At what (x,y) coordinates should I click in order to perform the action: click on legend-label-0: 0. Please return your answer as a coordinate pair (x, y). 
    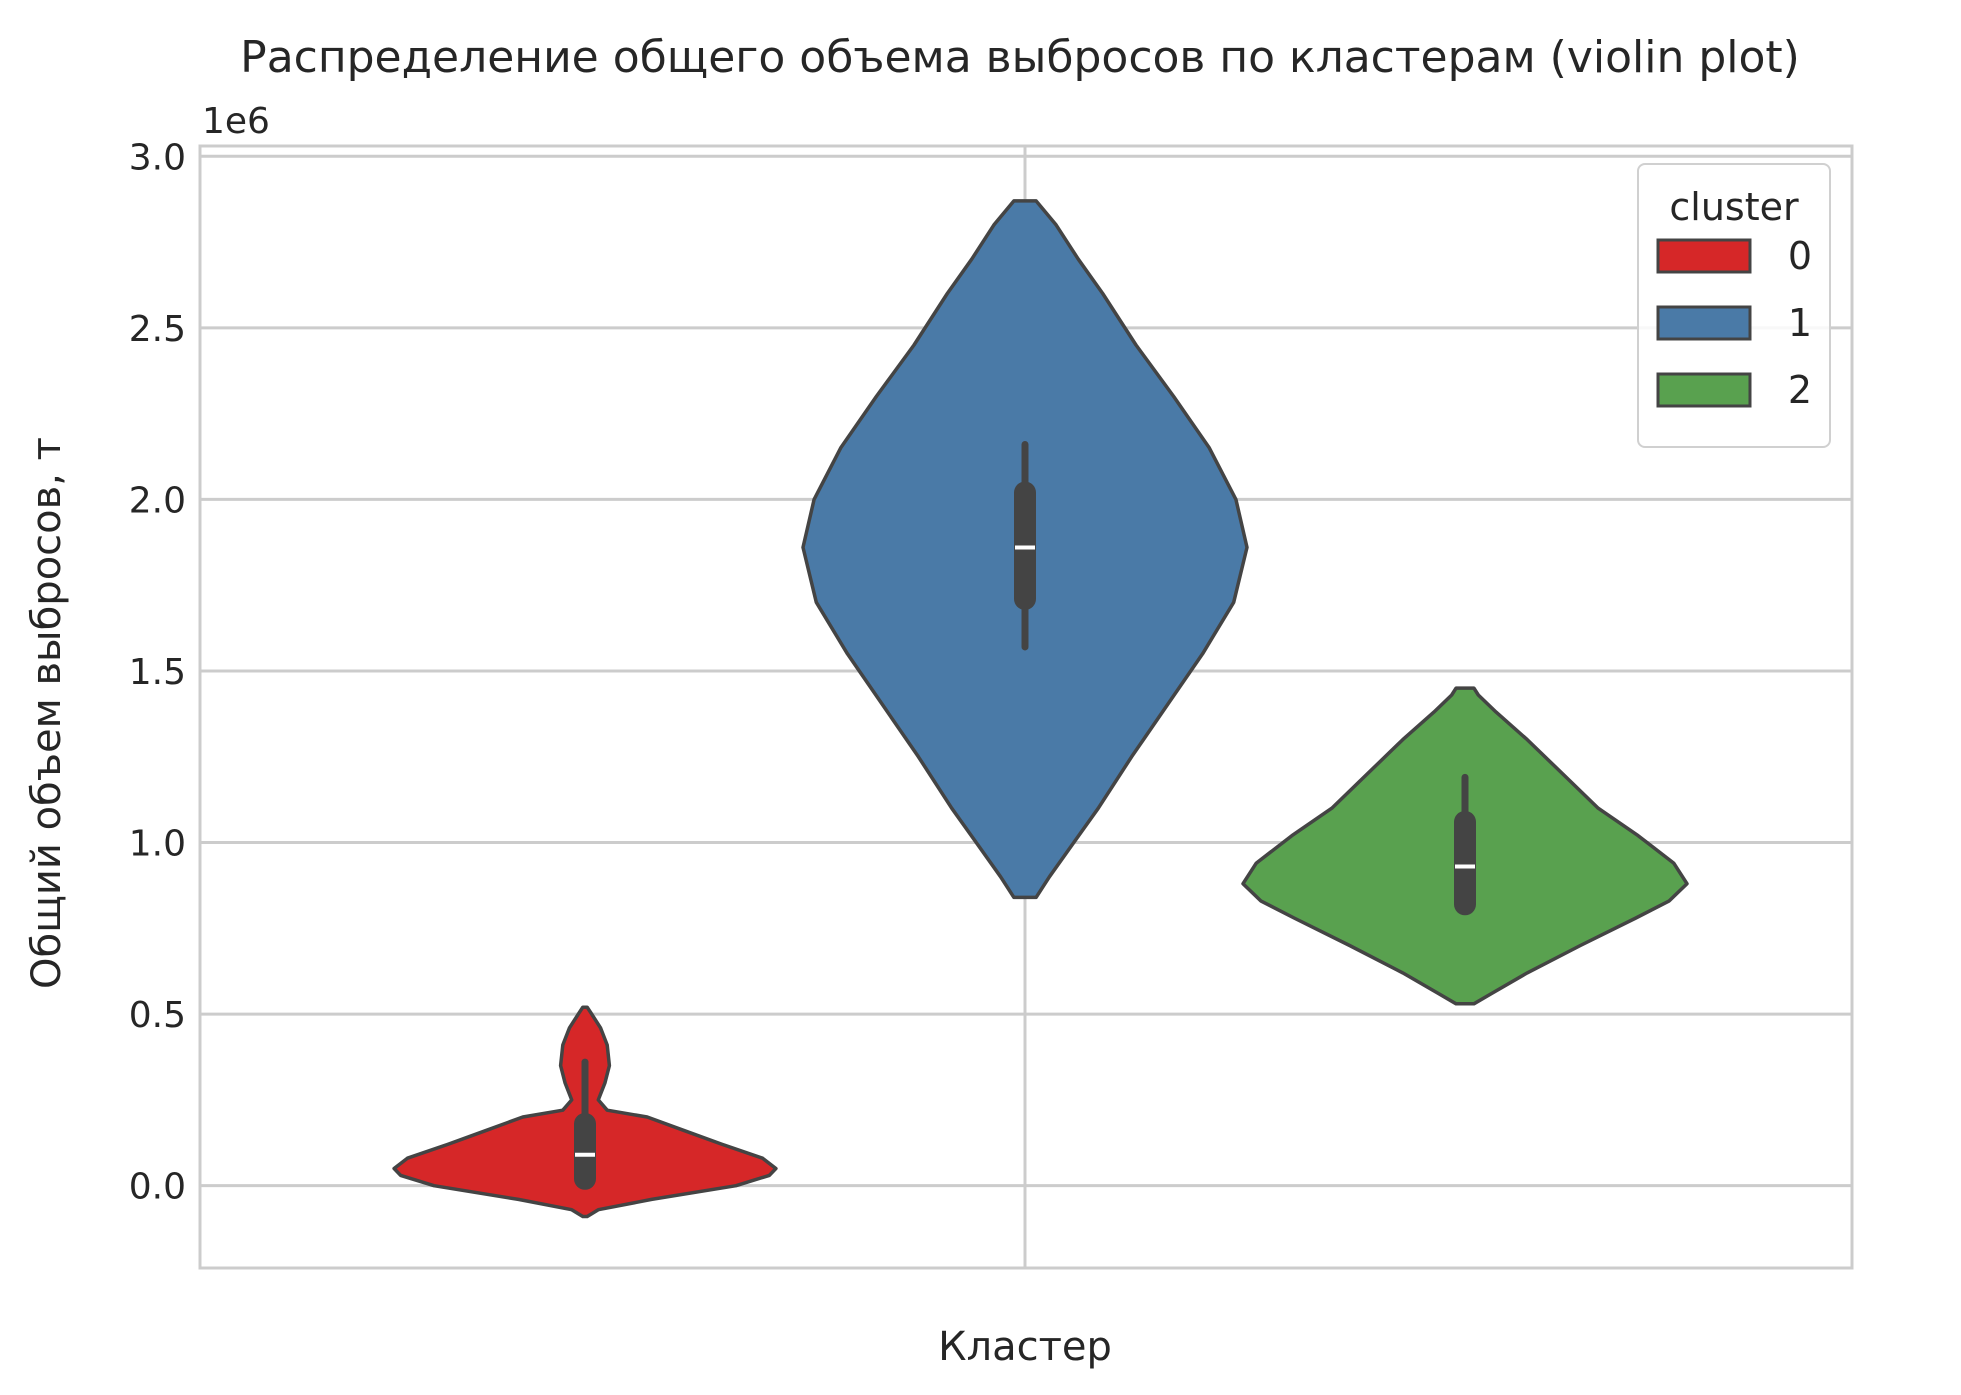
    Looking at the image, I should click on (1800, 256).